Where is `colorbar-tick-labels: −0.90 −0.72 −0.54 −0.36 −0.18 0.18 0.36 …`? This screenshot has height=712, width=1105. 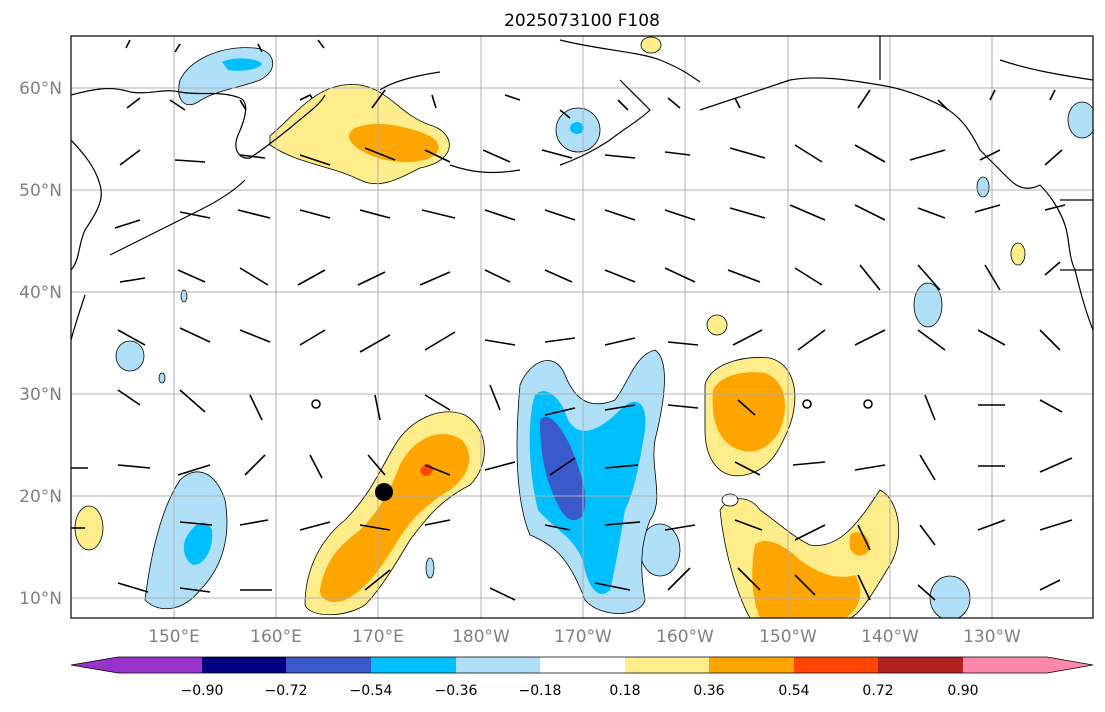 colorbar-tick-labels: −0.90 −0.72 −0.54 −0.36 −0.18 0.18 0.36 … is located at coordinates (580, 691).